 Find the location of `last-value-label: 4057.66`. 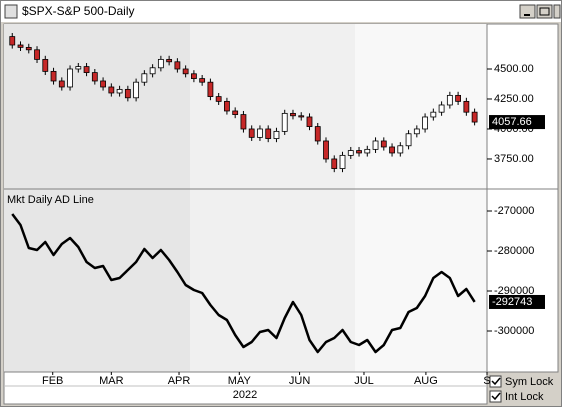

last-value-label: 4057.66 is located at coordinates (512, 122).